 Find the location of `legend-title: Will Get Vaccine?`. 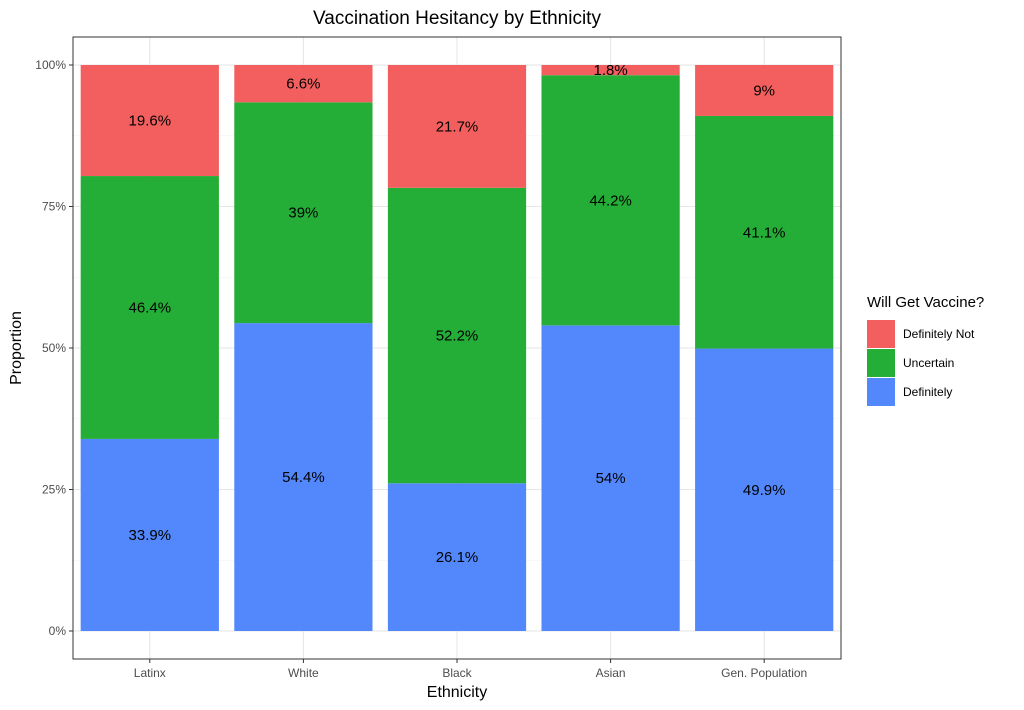

legend-title: Will Get Vaccine? is located at coordinates (925, 302).